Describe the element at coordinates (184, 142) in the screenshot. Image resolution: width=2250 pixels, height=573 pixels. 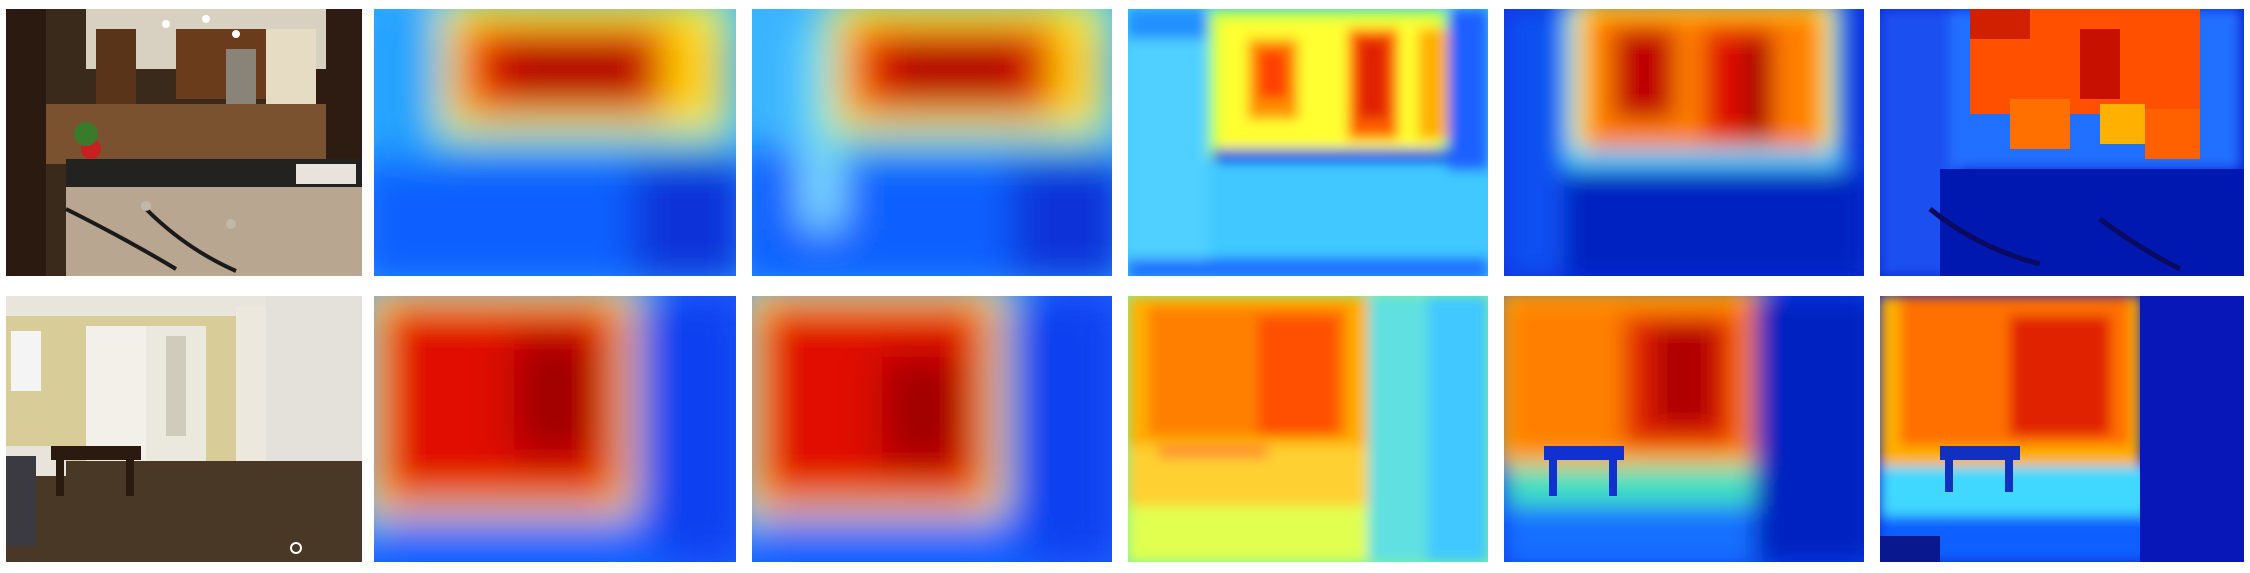
I see `kitchen-rgb-image` at that location.